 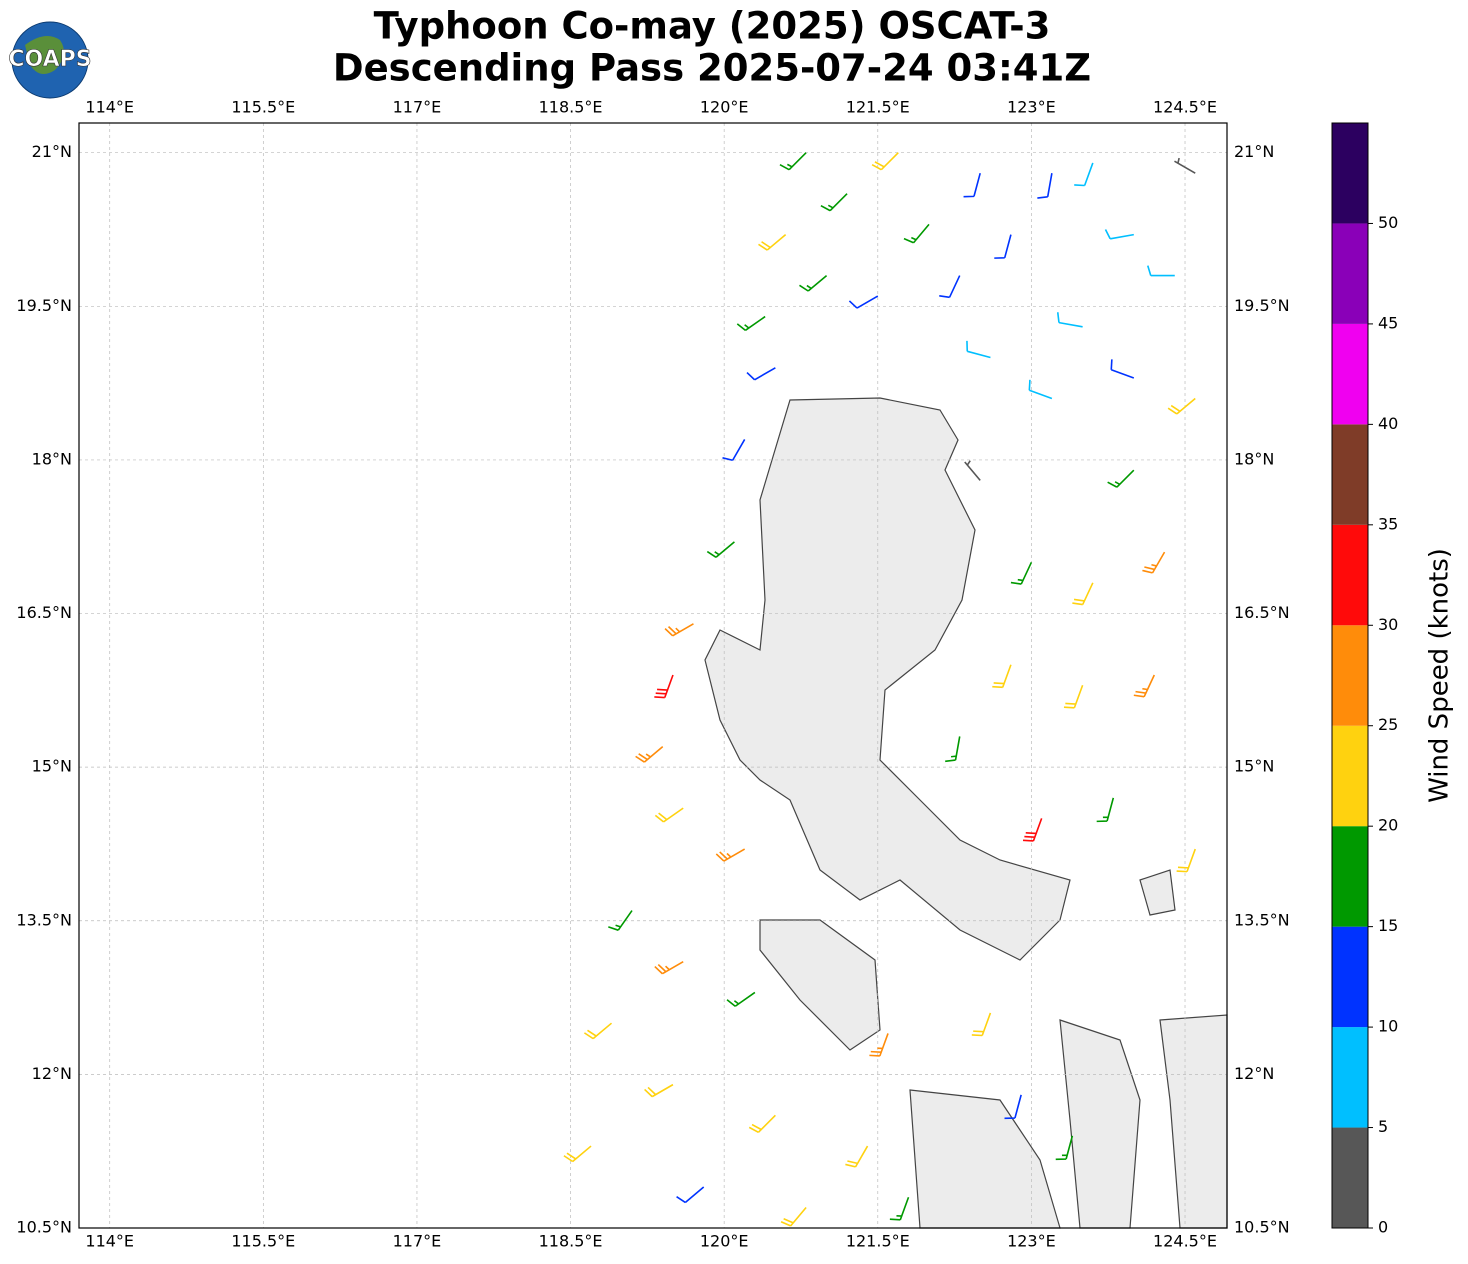 I want to click on colorbar-tick-label: 40, so click(x=1388, y=423).